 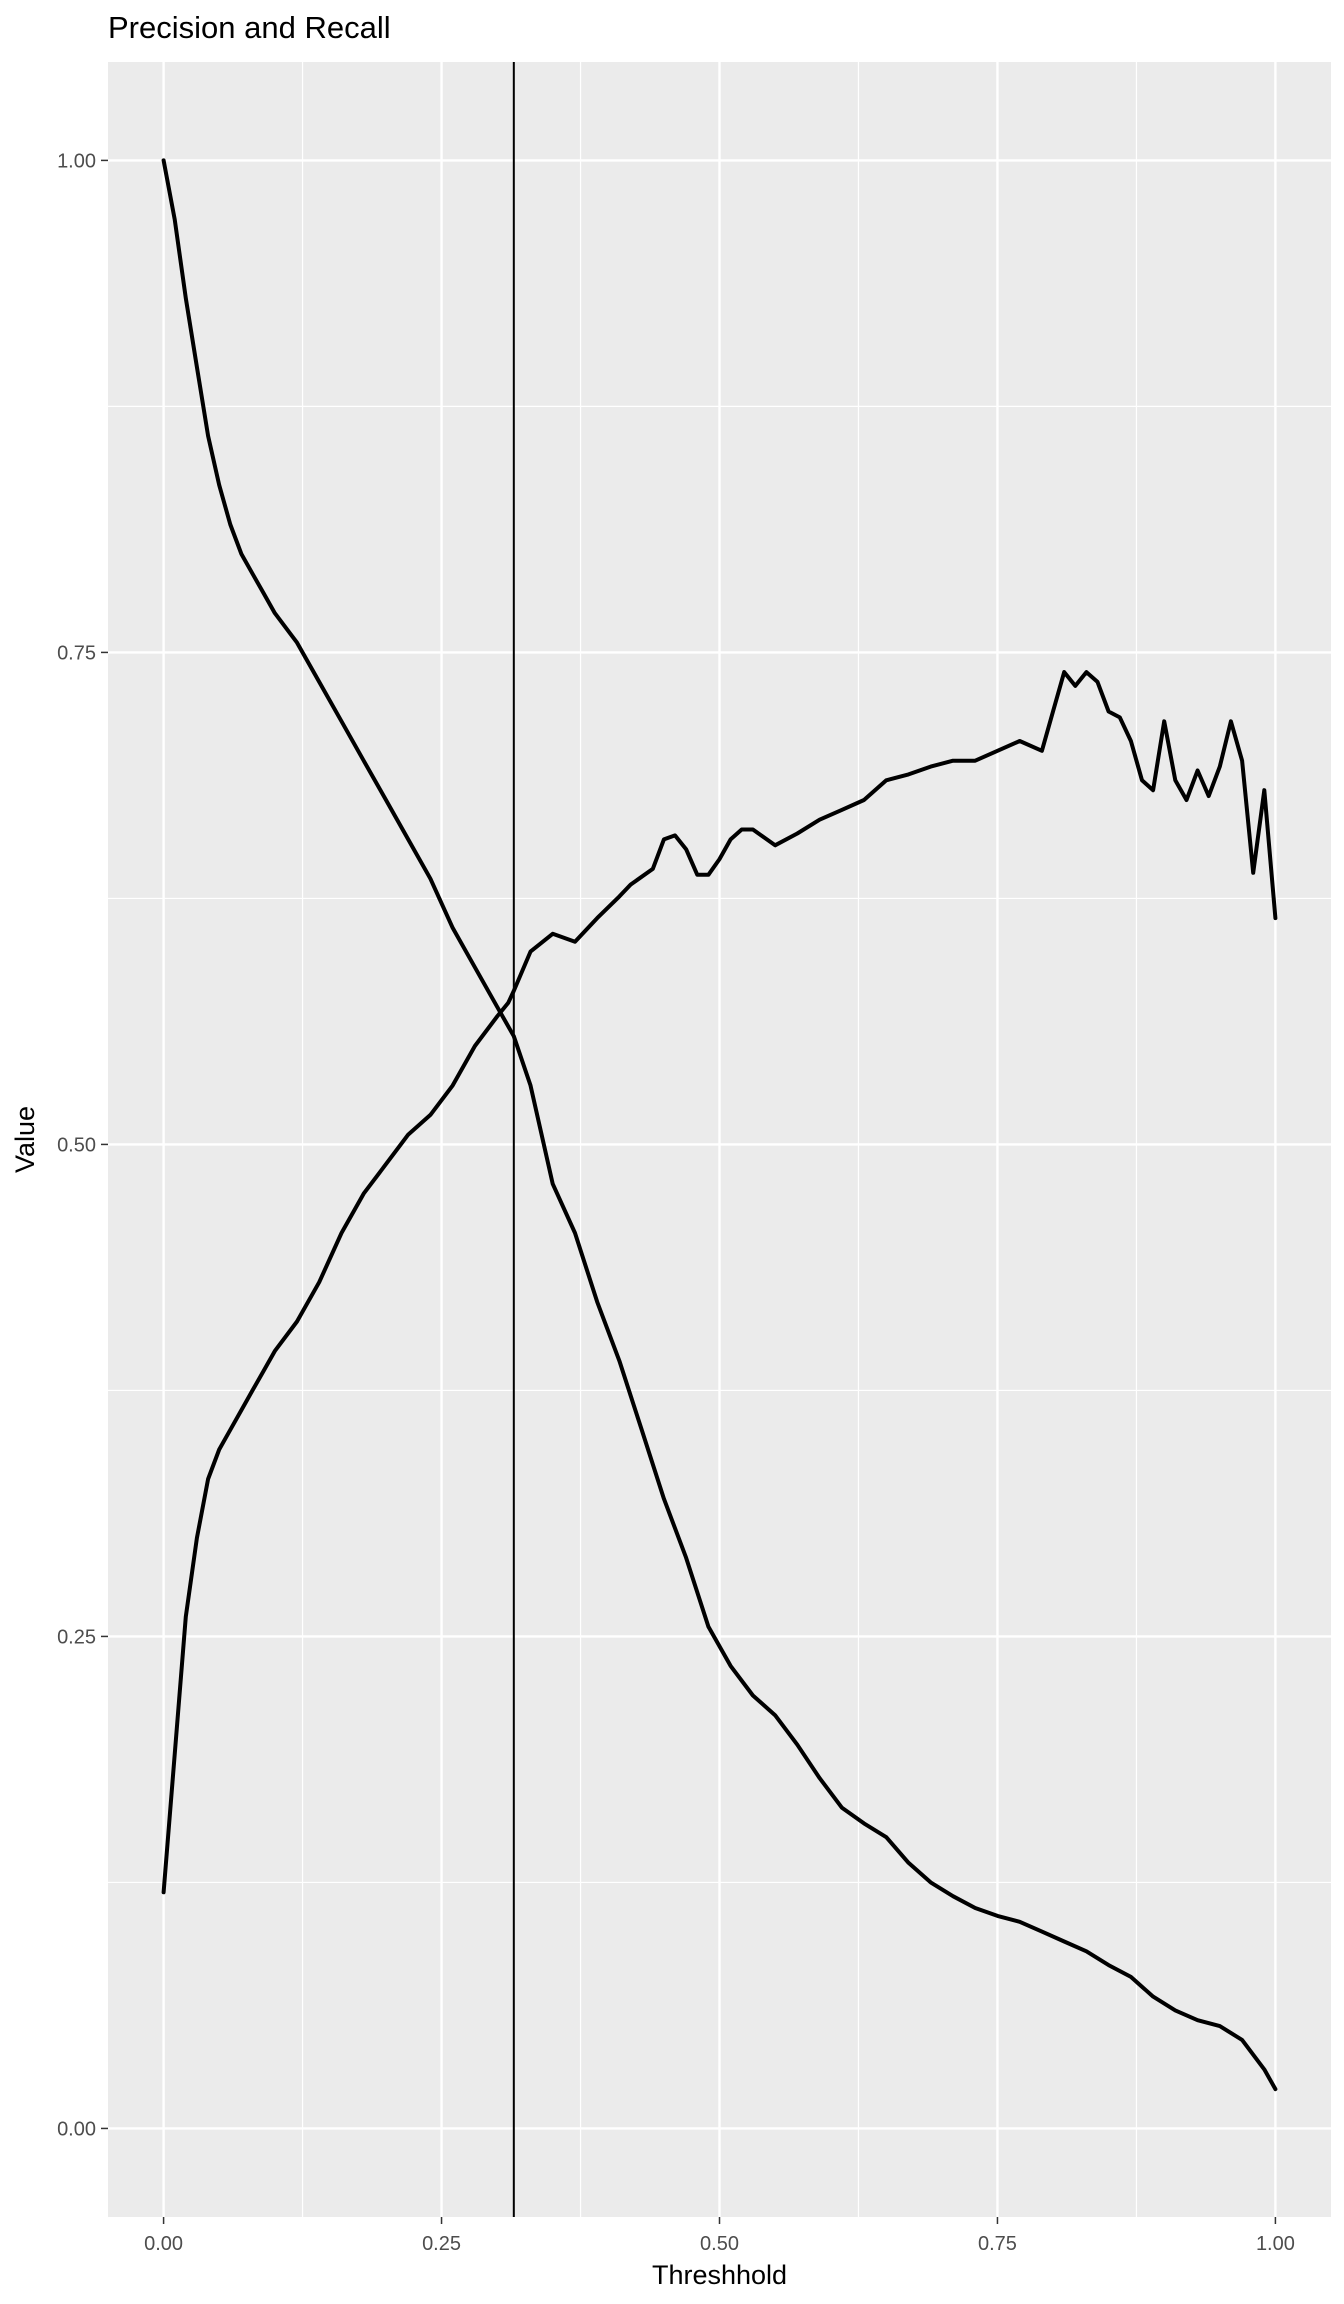 I want to click on x-tick-label: 0.25, so click(x=441, y=2244).